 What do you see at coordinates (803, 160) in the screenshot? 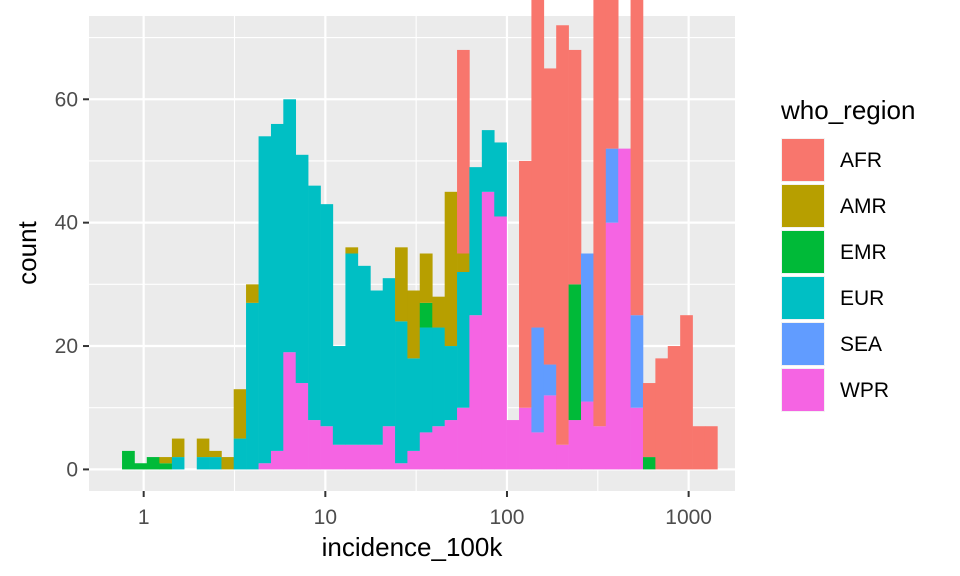
I see `legend-swatch-afr` at bounding box center [803, 160].